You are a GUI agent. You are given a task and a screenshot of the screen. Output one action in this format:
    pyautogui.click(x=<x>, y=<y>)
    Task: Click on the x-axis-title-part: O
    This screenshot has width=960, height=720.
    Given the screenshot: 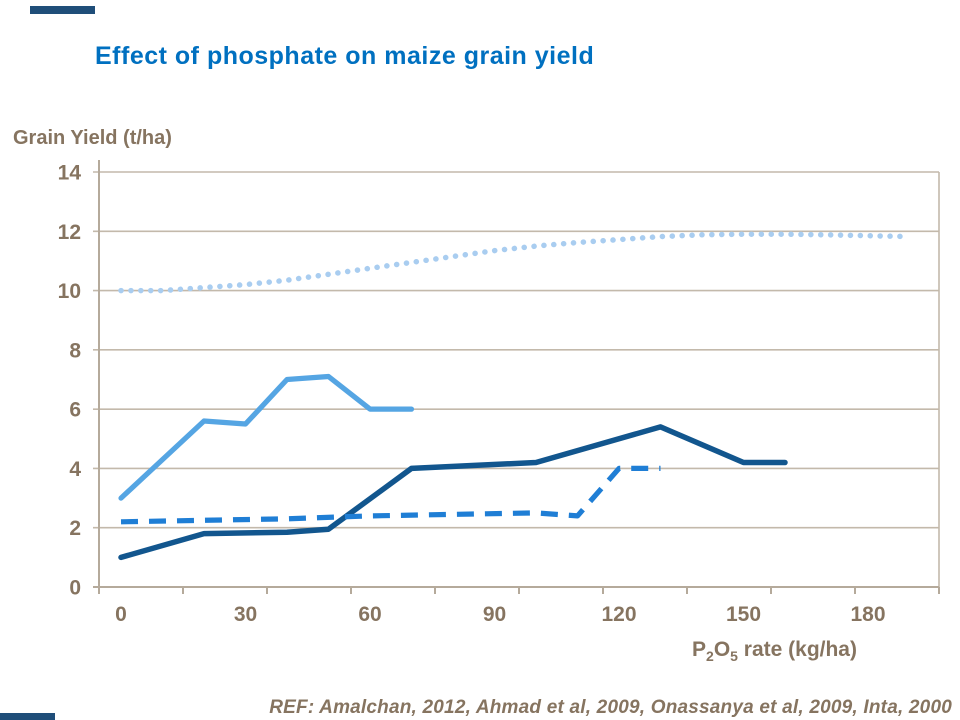 What is the action you would take?
    pyautogui.click(x=722, y=649)
    